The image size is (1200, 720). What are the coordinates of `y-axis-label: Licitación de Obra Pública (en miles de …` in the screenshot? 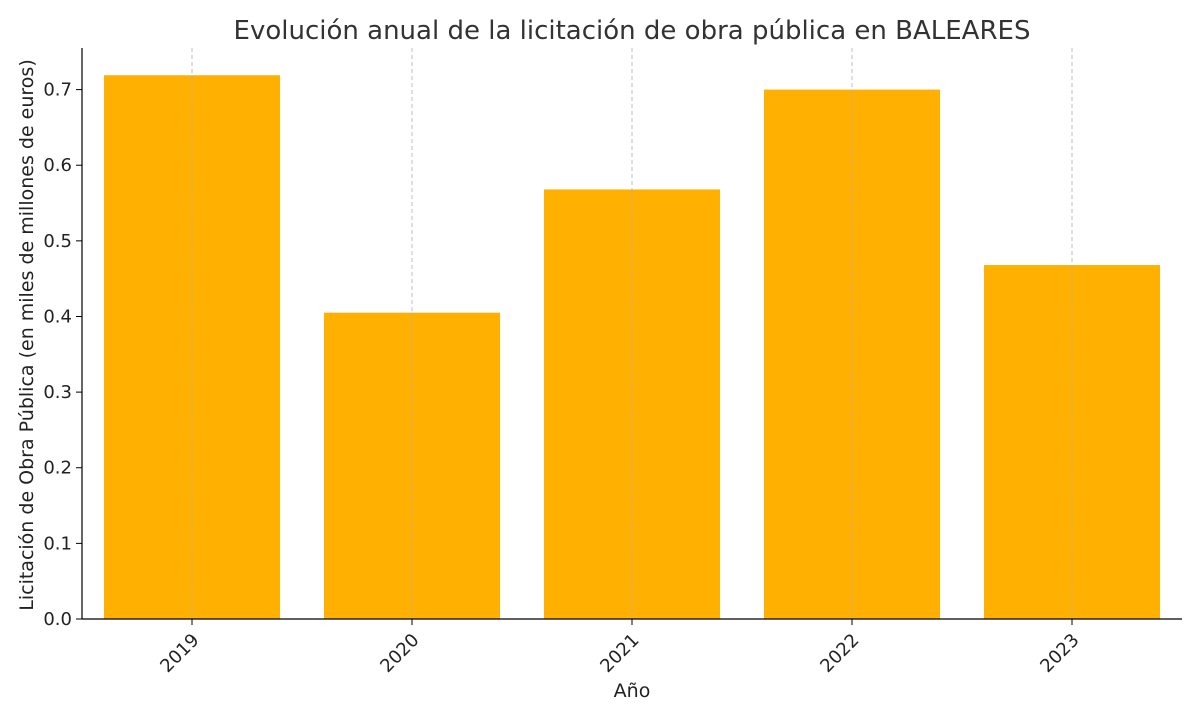 It's located at (27, 334).